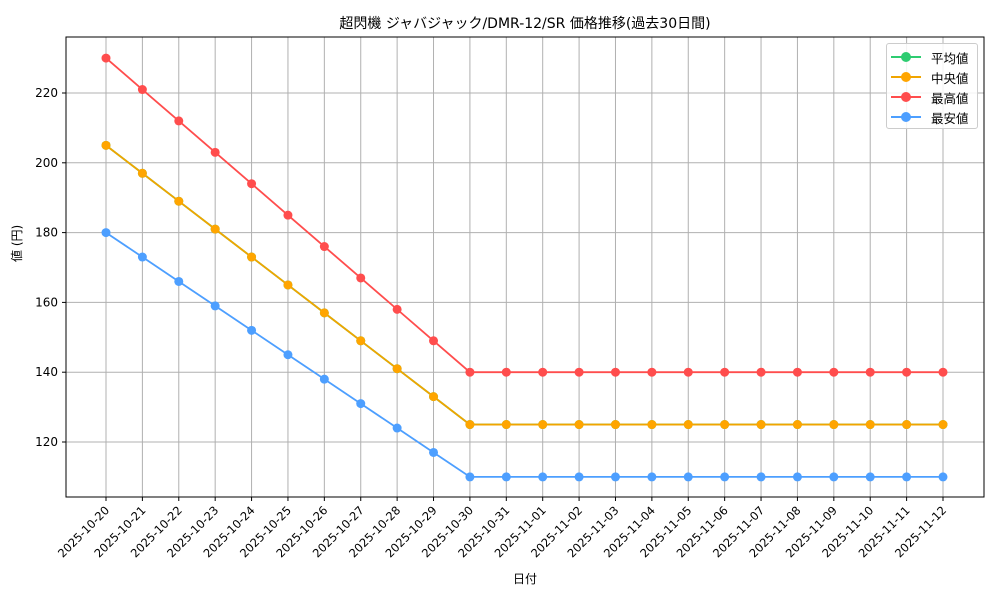  Describe the element at coordinates (950, 98) in the screenshot. I see `legend-label: 最高値` at that location.